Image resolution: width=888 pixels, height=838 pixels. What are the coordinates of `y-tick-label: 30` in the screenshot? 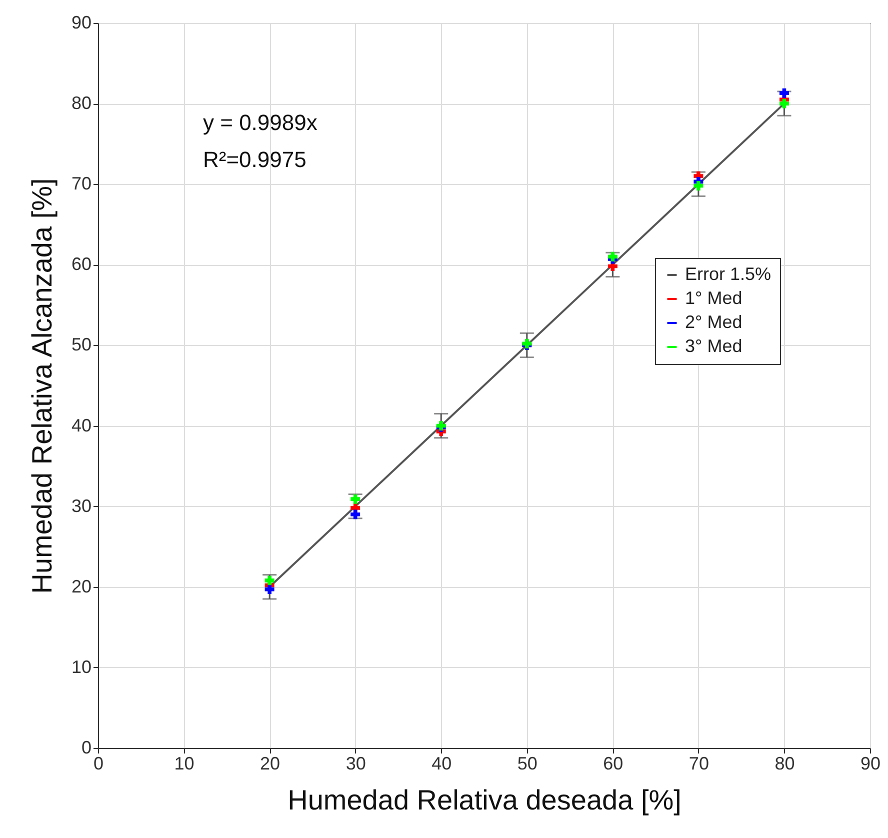 It's located at (81, 506).